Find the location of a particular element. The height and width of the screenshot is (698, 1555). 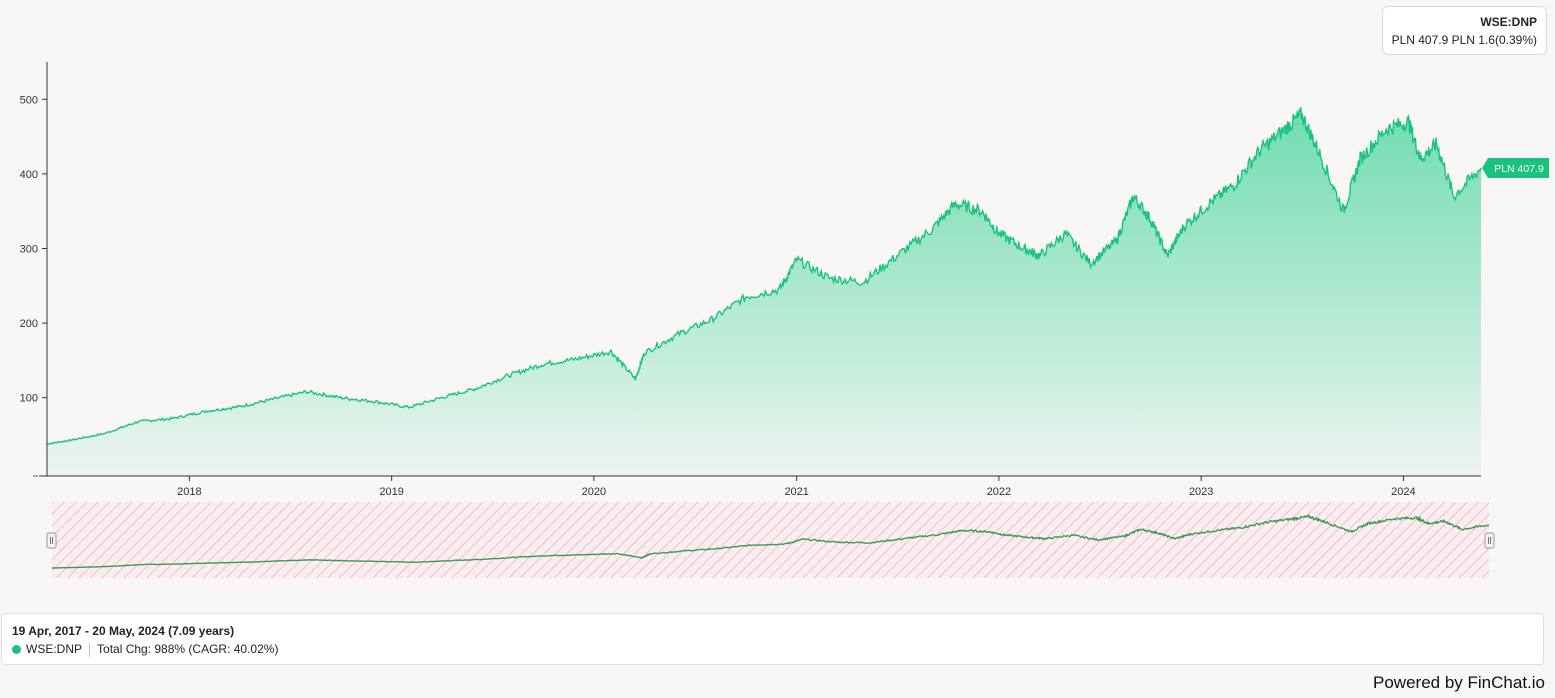

series-color-dot is located at coordinates (16, 649).